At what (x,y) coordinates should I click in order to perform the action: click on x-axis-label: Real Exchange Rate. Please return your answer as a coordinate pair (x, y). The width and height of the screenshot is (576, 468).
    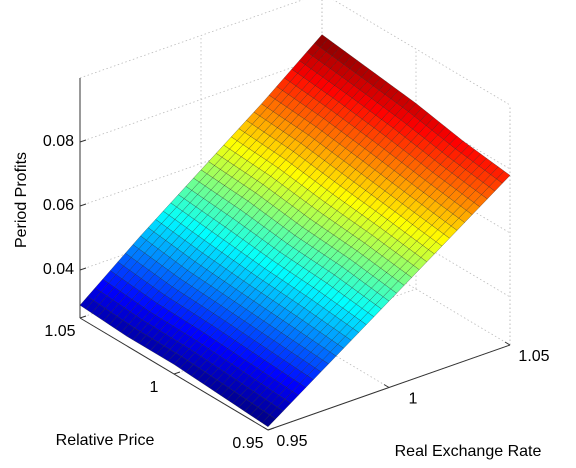
    Looking at the image, I should click on (468, 451).